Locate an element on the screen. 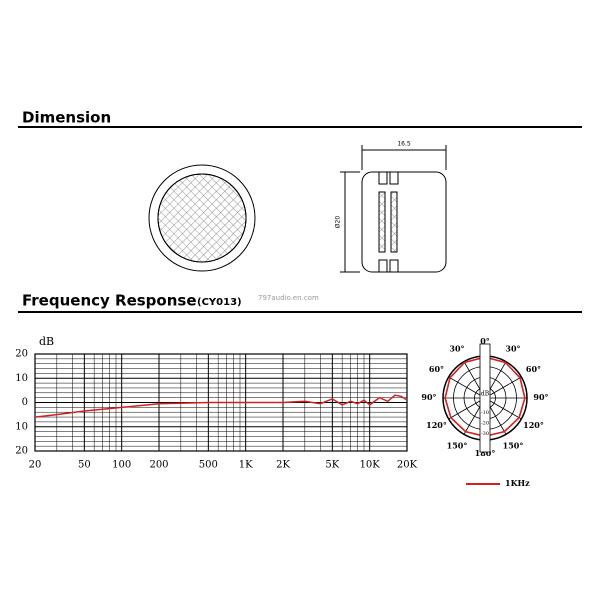 The width and height of the screenshot is (600, 604). section-title: Dimension is located at coordinates (66, 118).